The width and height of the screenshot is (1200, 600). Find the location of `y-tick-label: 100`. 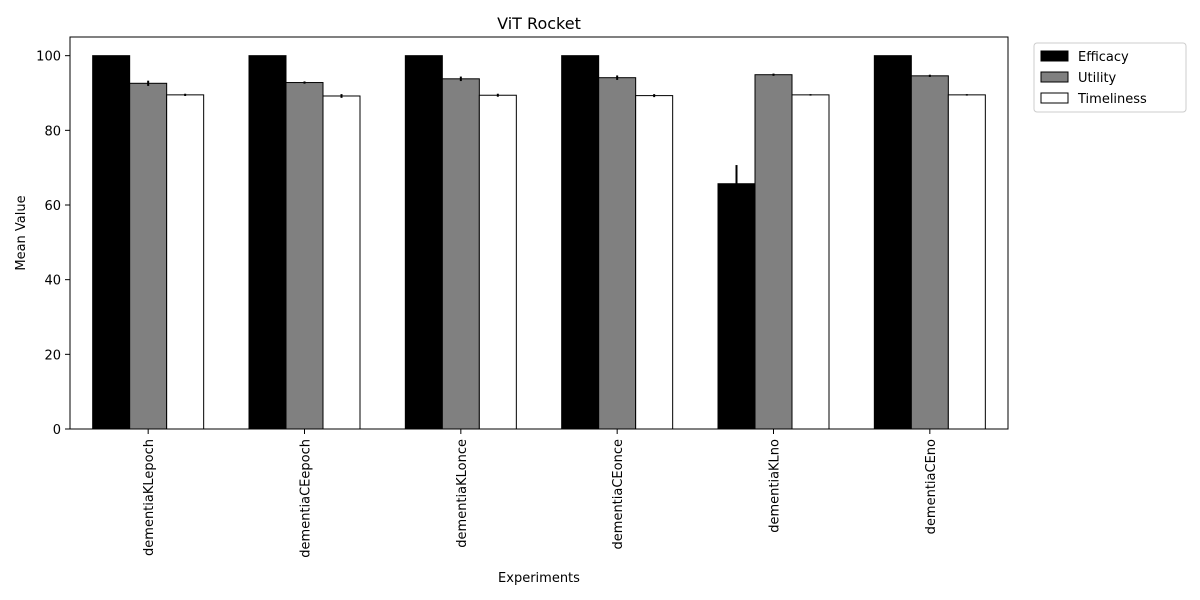

y-tick-label: 100 is located at coordinates (48, 57).